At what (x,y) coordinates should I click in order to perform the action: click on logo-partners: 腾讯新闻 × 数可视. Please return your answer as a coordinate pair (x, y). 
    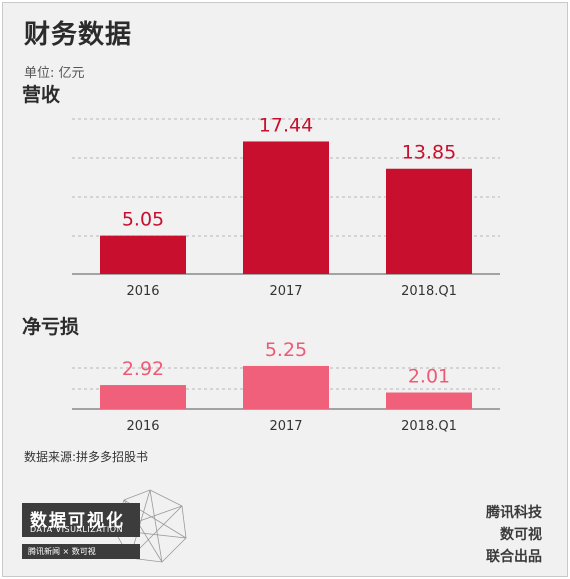
    Looking at the image, I should click on (81, 551).